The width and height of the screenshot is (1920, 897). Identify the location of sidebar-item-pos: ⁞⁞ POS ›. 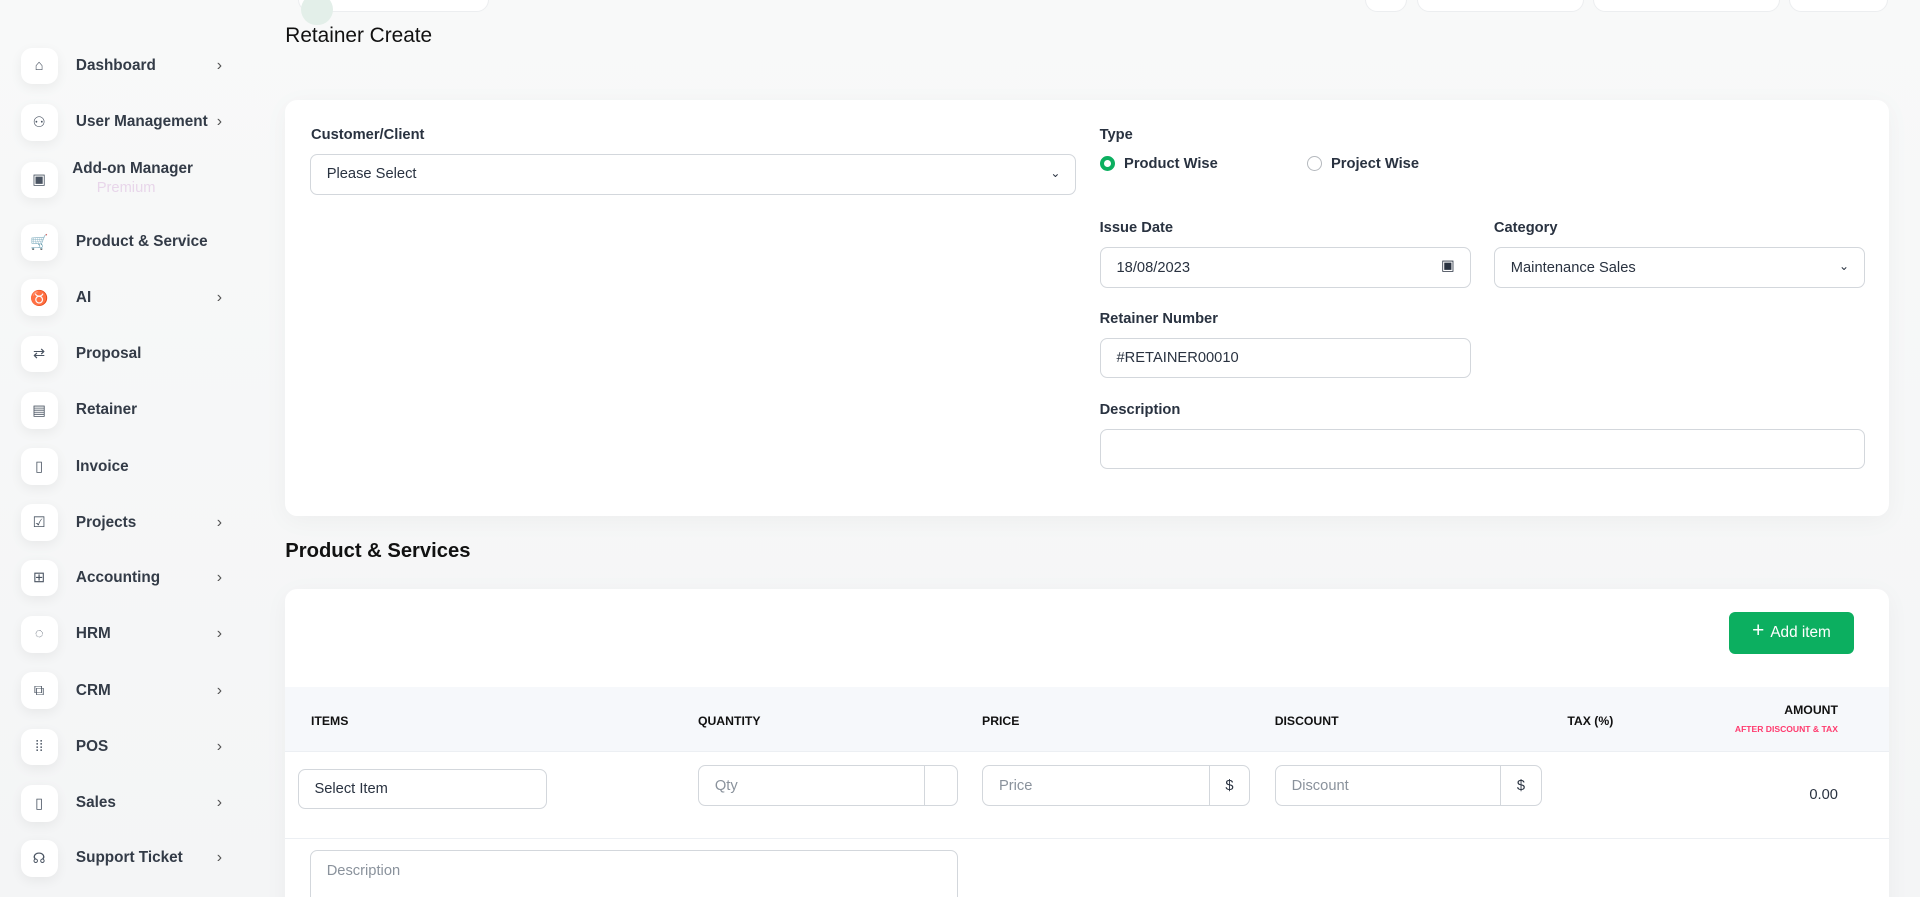
(137, 746).